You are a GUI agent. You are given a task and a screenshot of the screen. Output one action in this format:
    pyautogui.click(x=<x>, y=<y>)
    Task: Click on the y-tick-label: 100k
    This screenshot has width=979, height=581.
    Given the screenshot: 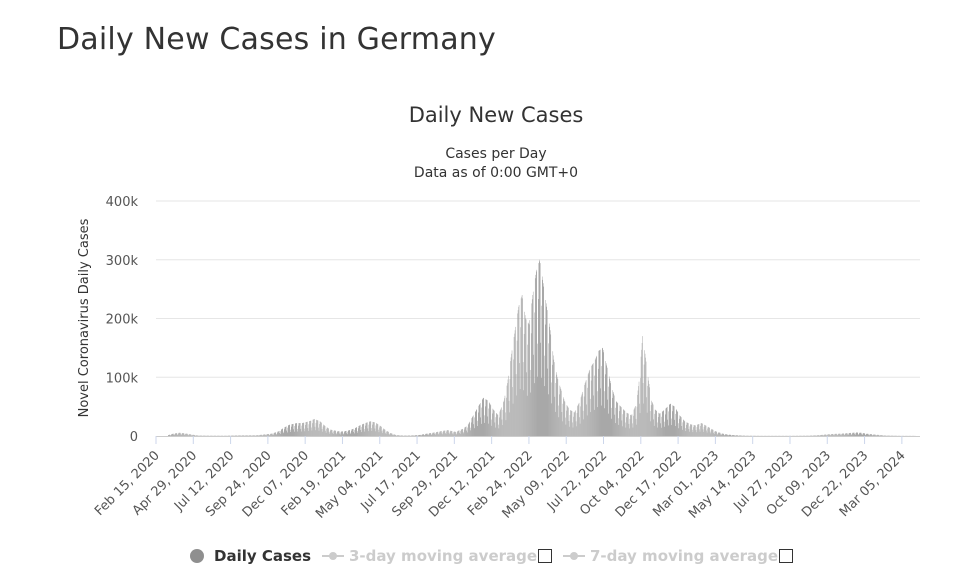 What is the action you would take?
    pyautogui.click(x=122, y=378)
    